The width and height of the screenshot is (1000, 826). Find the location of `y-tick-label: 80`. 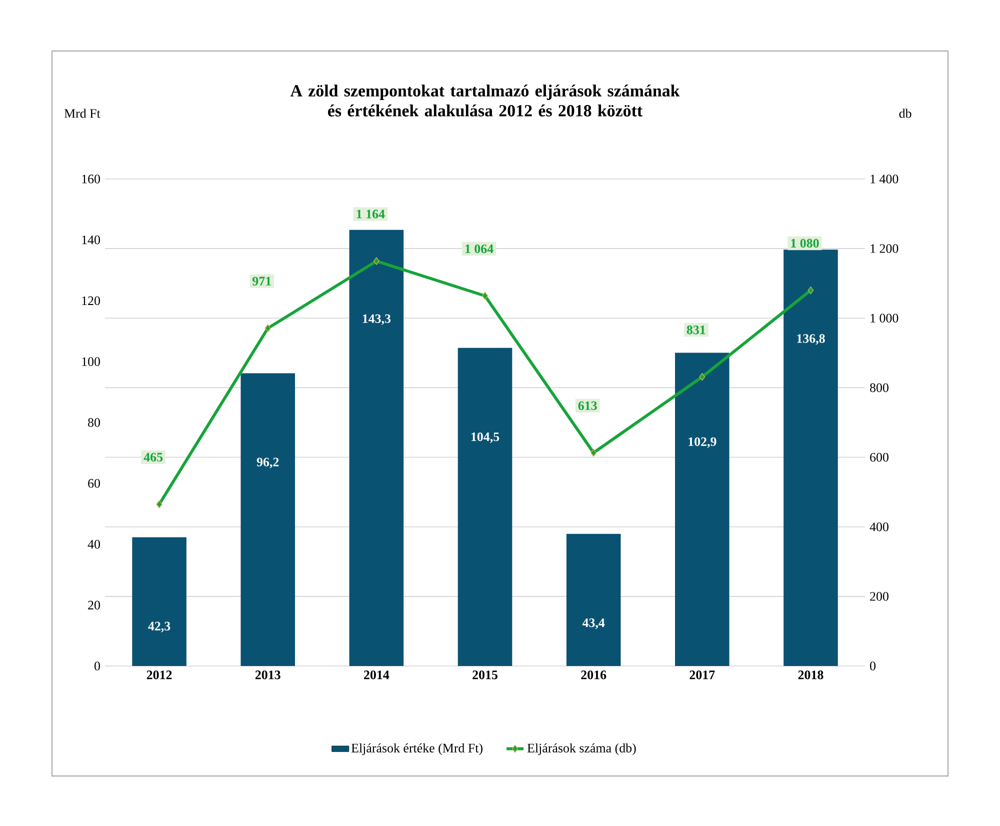

y-tick-label: 80 is located at coordinates (94, 422).